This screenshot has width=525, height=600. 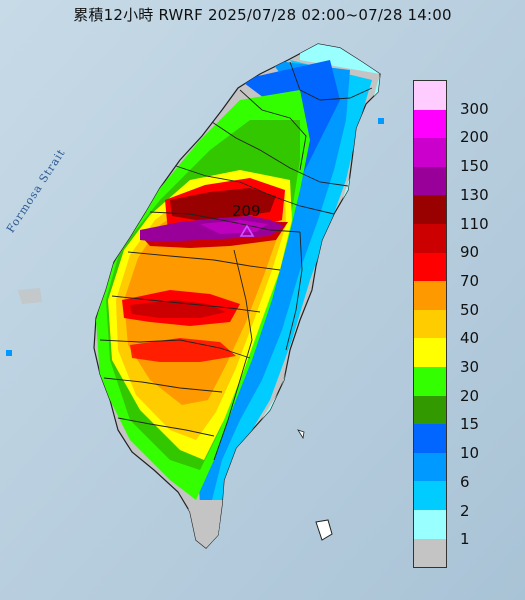 I want to click on legend-label: 130, so click(x=474, y=194).